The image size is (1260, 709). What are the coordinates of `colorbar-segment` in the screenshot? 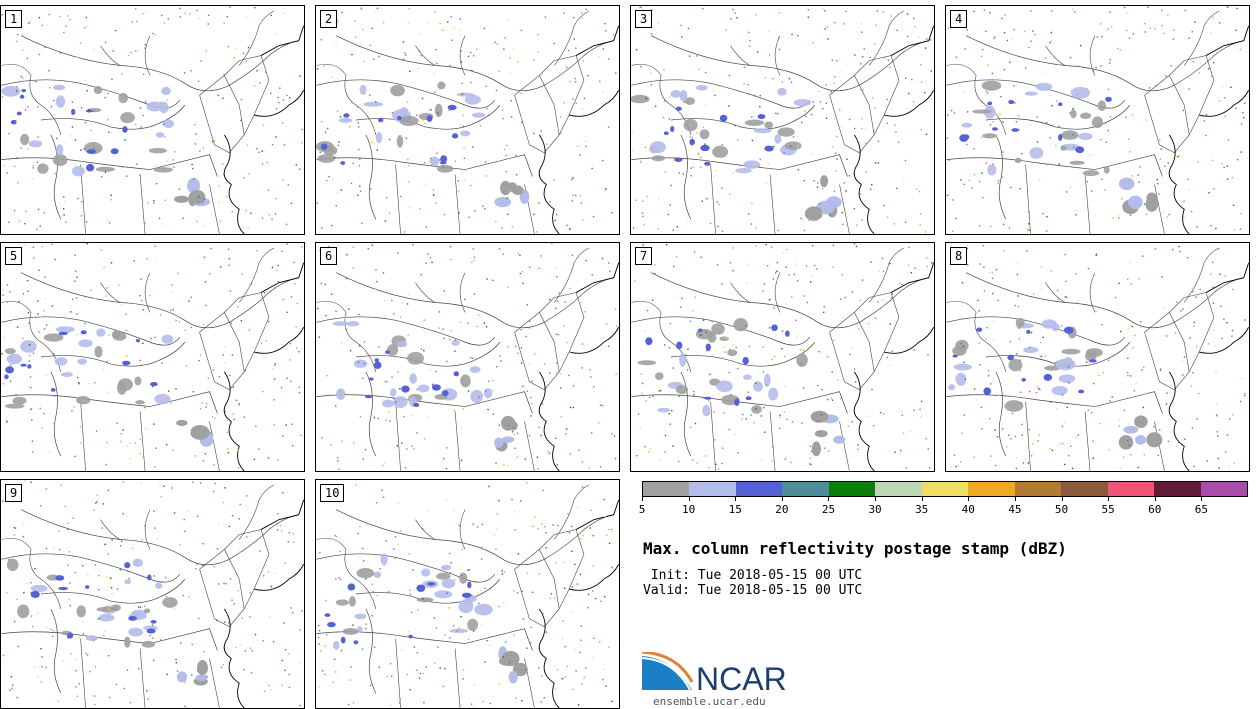 It's located at (1084, 489).